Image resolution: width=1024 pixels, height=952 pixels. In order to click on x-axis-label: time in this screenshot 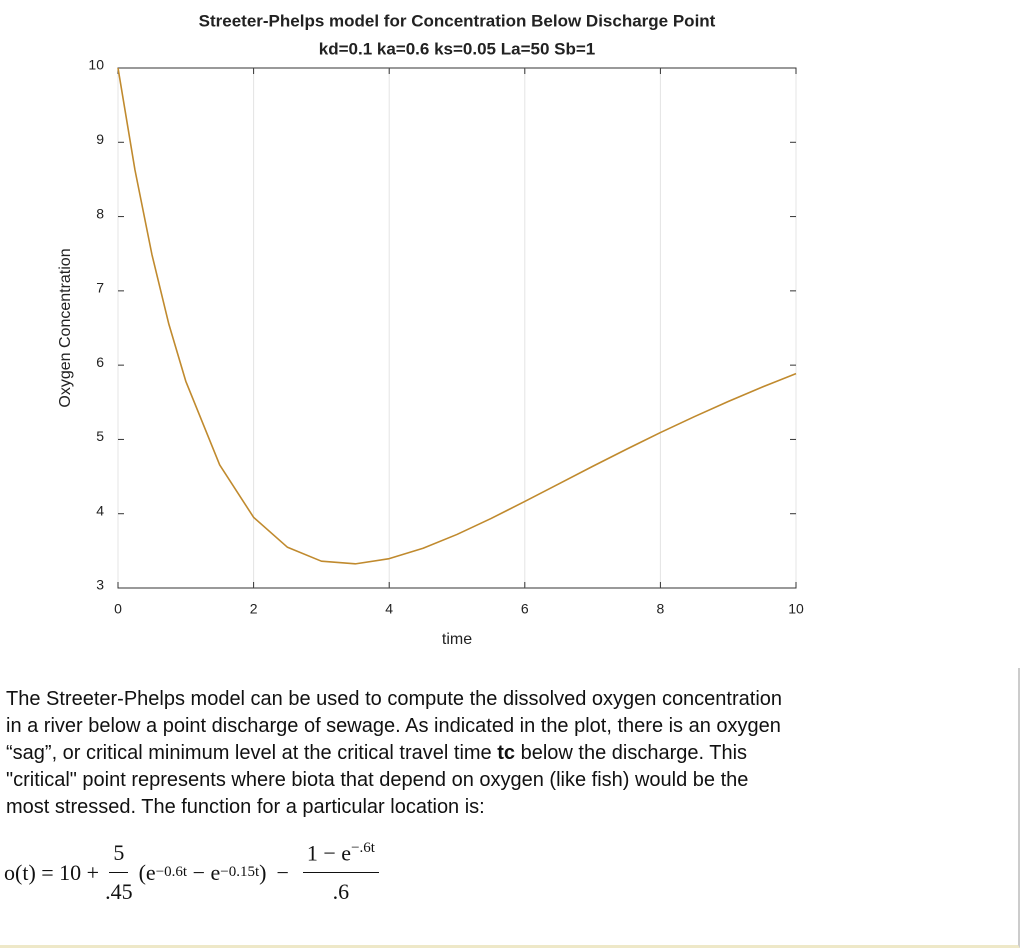, I will do `click(457, 639)`.